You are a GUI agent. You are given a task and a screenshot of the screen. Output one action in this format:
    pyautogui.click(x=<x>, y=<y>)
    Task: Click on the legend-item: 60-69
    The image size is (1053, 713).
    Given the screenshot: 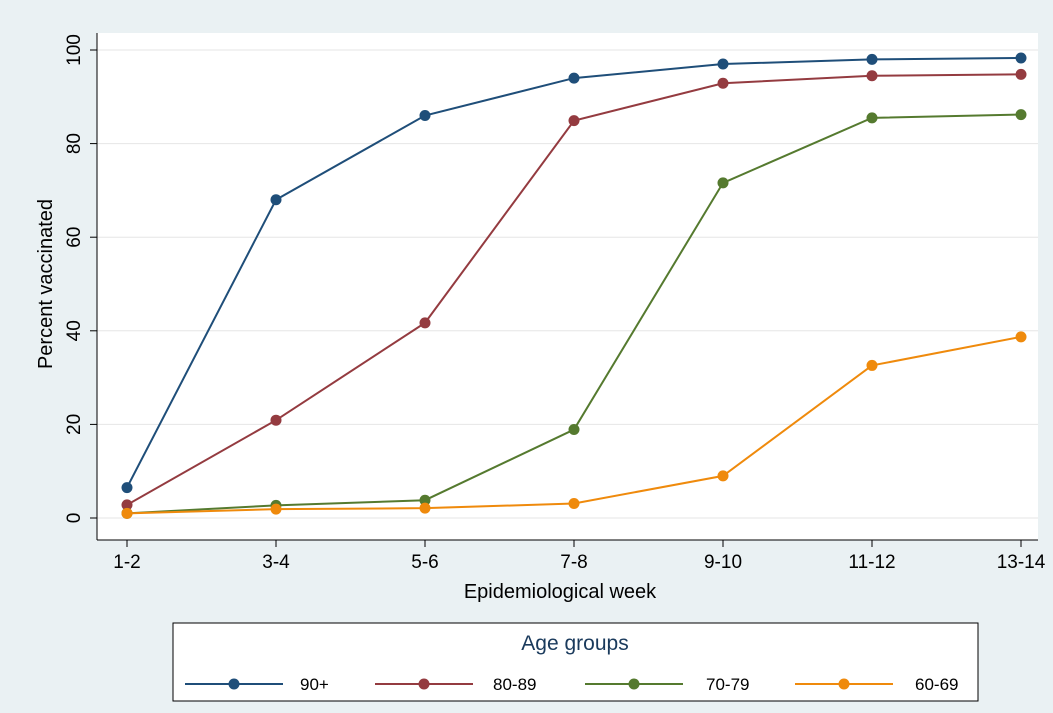 What is the action you would take?
    pyautogui.click(x=876, y=684)
    